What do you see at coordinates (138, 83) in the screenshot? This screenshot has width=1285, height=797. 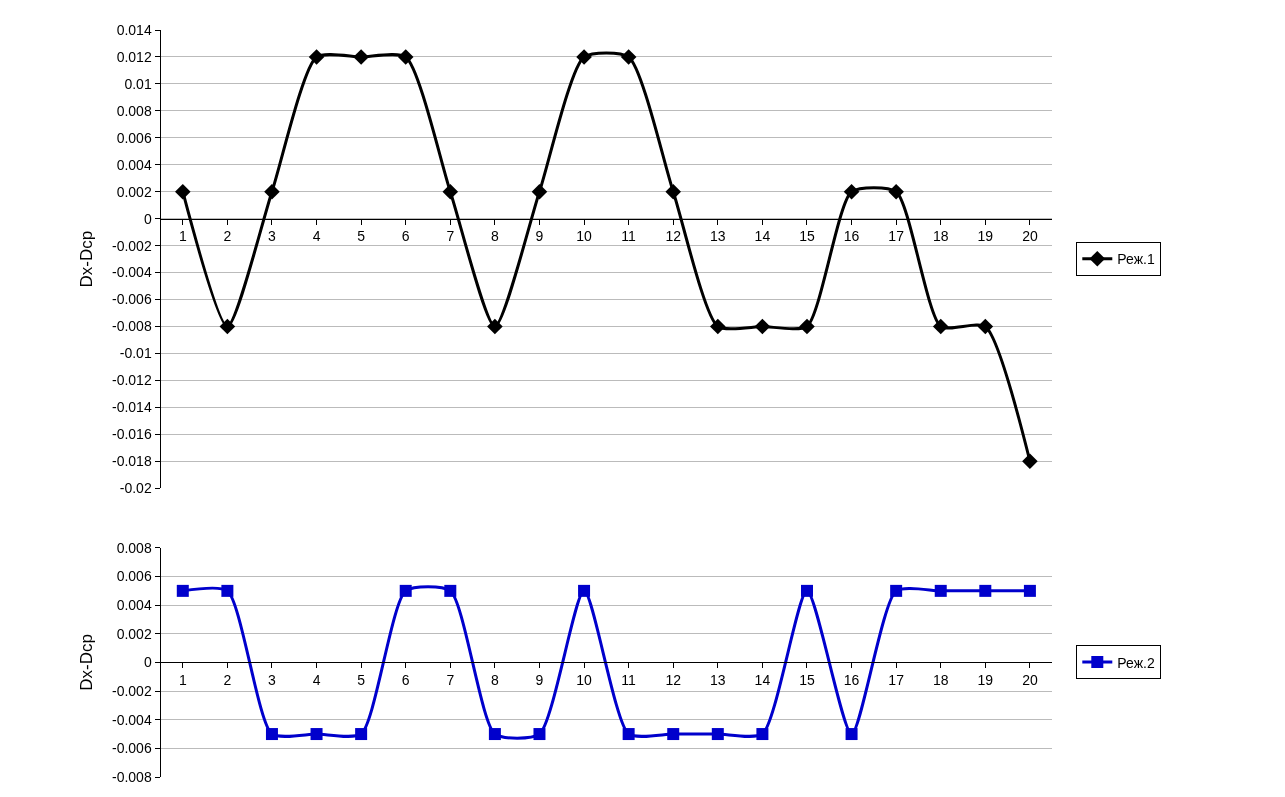 I see `y-tick-label: 0.01` at bounding box center [138, 83].